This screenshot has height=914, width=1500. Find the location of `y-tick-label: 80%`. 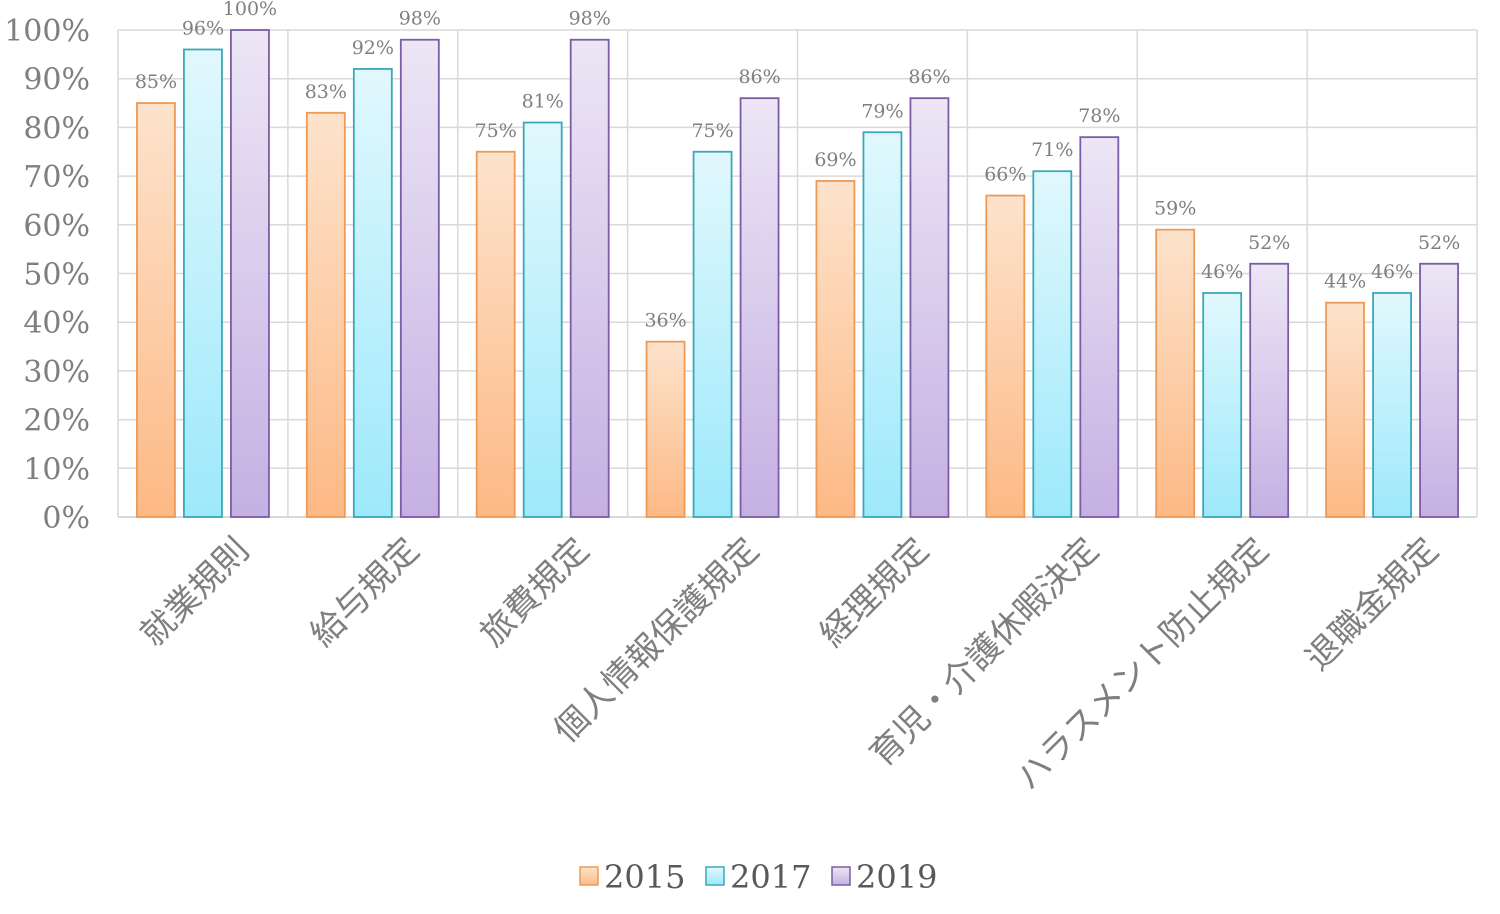

y-tick-label: 80% is located at coordinates (56, 128).